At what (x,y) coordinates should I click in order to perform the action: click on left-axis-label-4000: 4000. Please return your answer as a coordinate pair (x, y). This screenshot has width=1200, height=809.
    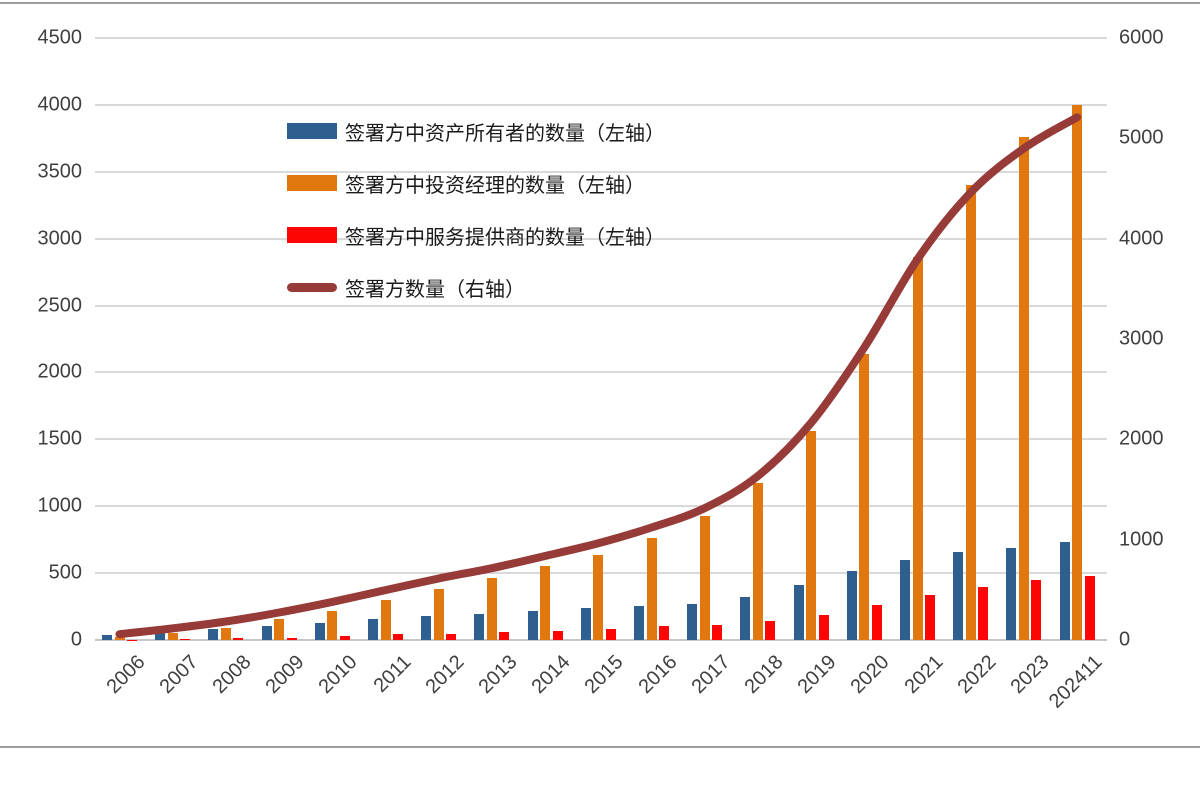
    Looking at the image, I should click on (47, 104).